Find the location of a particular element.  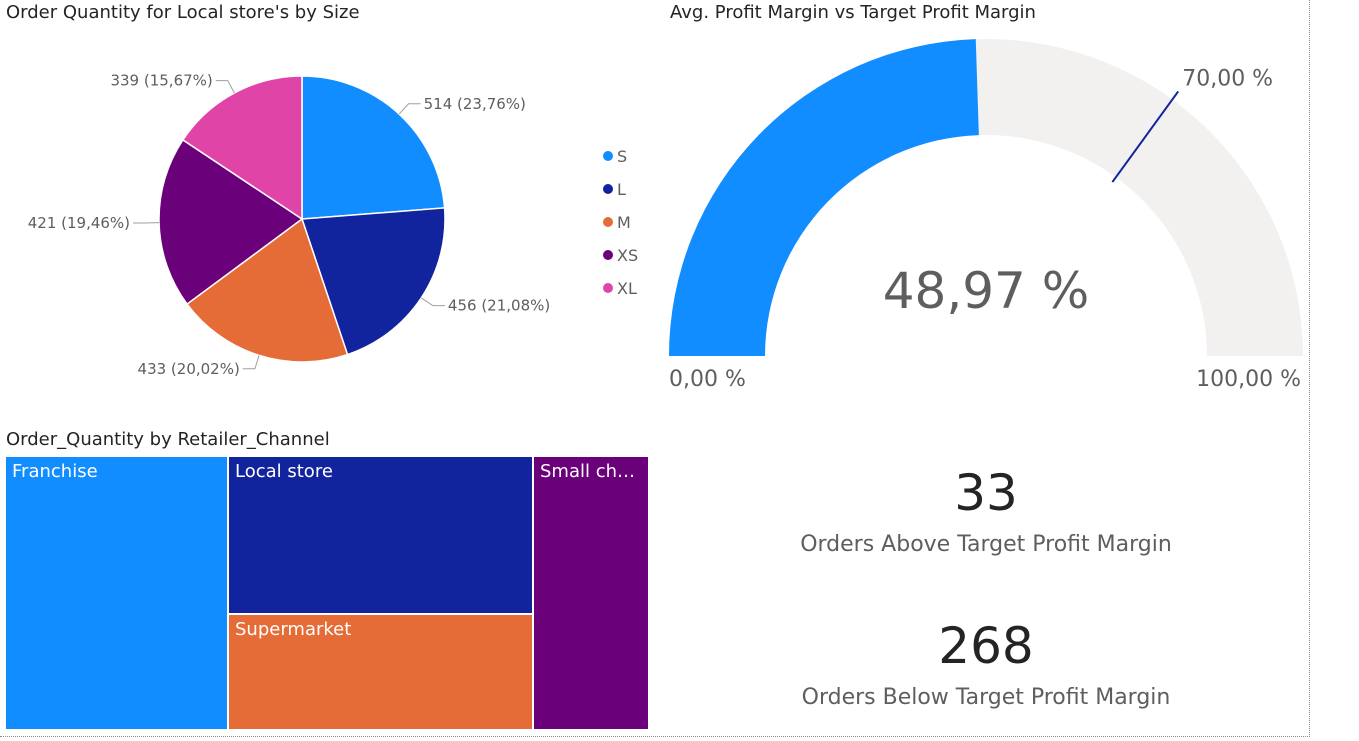

card-orders-below: 268 Orders Below Target Profit Margin is located at coordinates (986, 675).